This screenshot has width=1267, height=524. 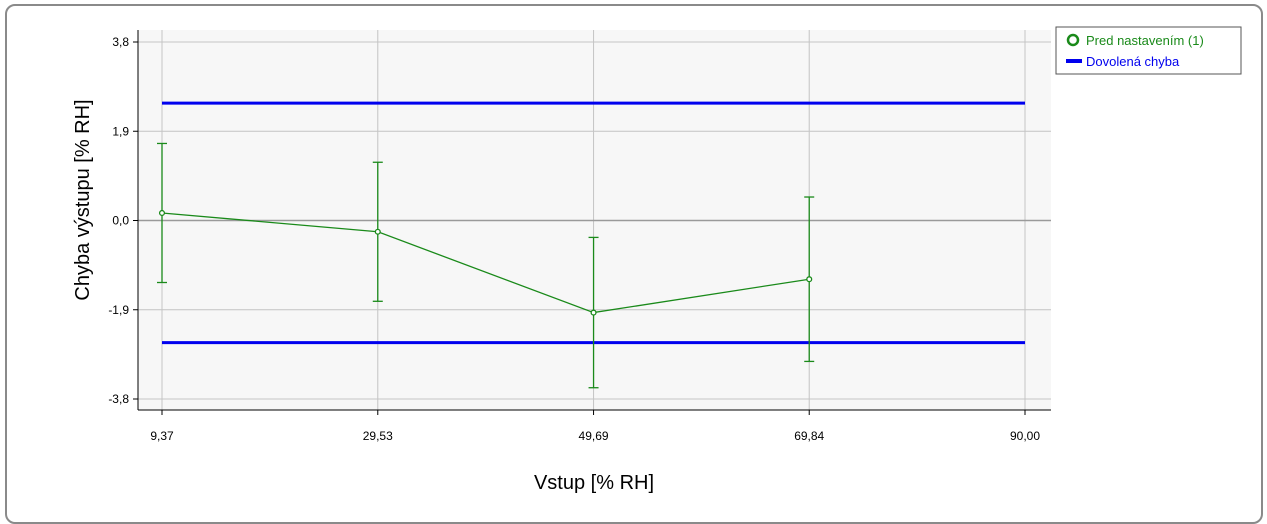 I want to click on legend-label-series-2: Dovolená chyba, so click(x=1133, y=61).